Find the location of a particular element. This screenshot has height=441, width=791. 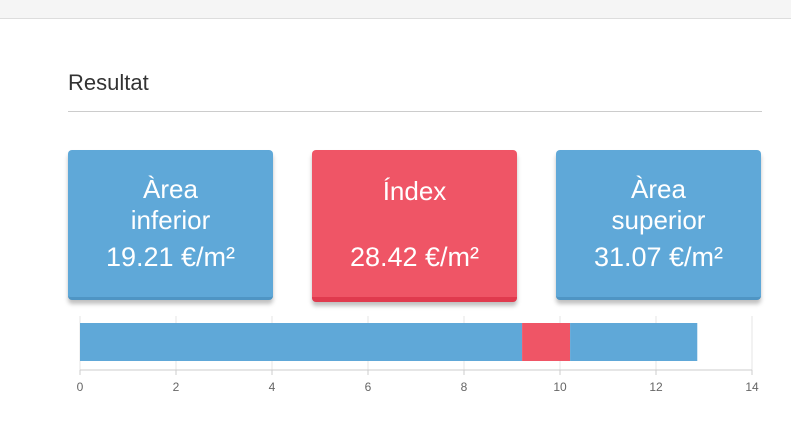

x-tick-label: 2 is located at coordinates (176, 387).